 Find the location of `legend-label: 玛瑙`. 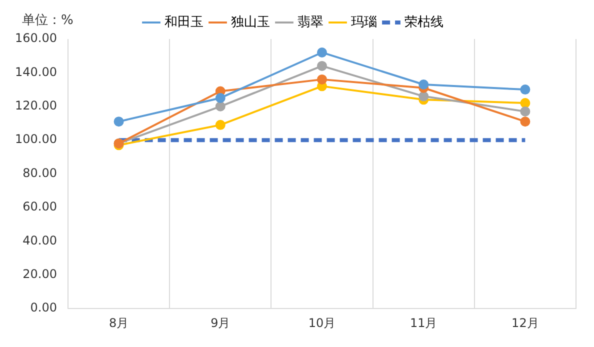

legend-label: 玛瑙 is located at coordinates (363, 22).